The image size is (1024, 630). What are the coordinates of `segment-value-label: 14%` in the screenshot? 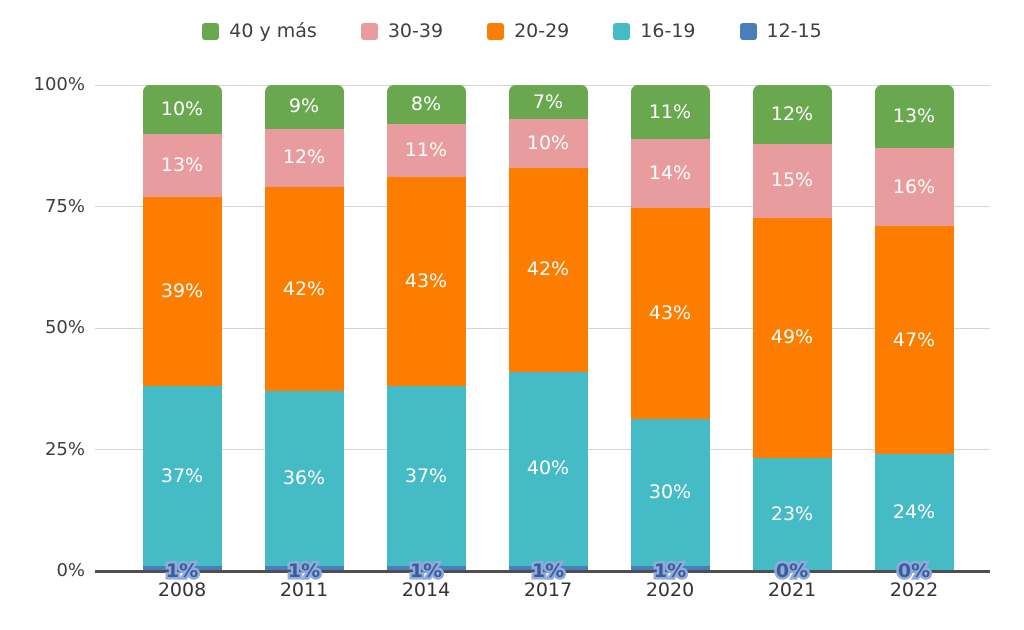 It's located at (670, 172).